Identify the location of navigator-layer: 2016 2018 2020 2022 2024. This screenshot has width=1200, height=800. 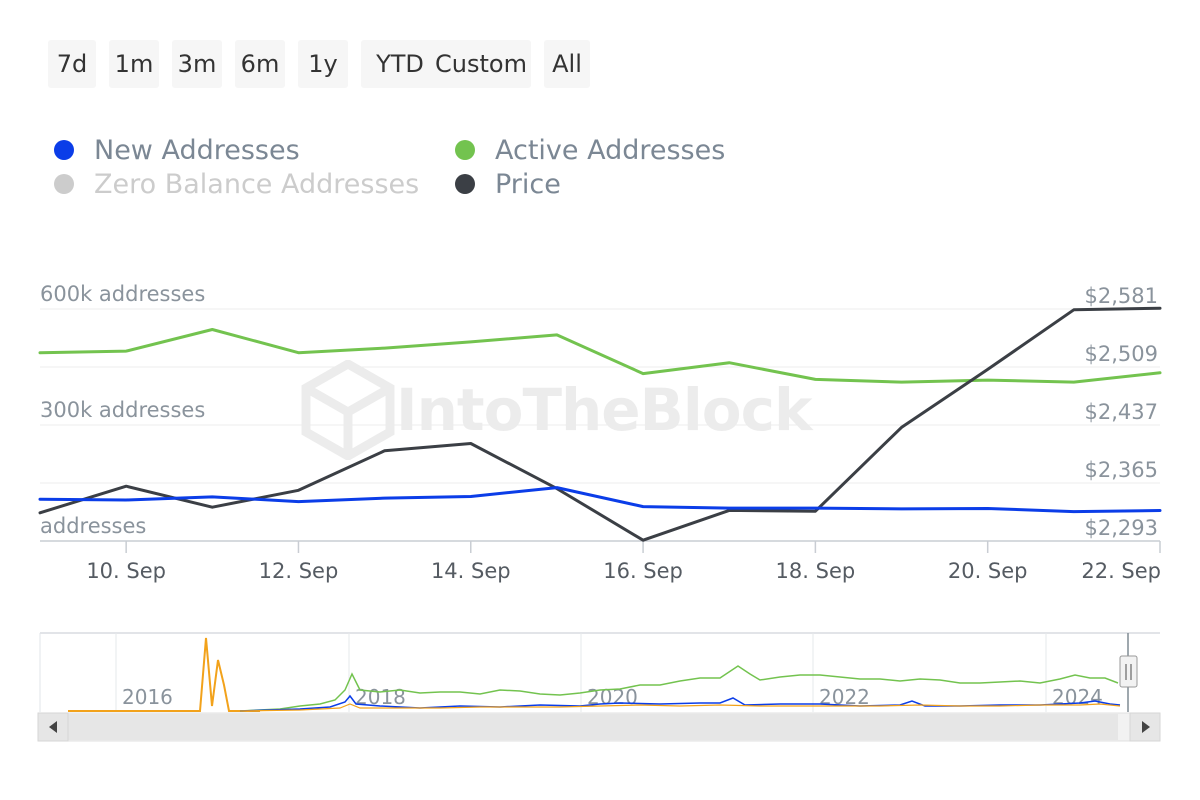
(599, 687).